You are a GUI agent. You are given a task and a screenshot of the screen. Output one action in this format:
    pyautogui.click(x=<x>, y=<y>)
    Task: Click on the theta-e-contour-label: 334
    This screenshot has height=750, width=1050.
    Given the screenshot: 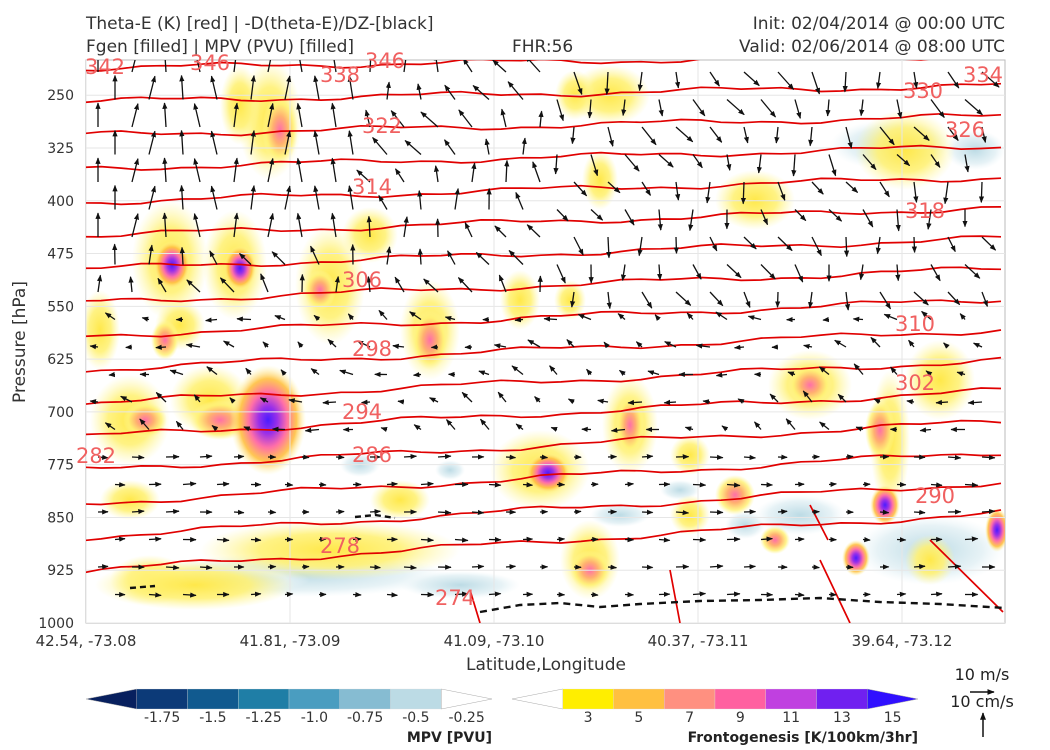 What is the action you would take?
    pyautogui.click(x=983, y=75)
    